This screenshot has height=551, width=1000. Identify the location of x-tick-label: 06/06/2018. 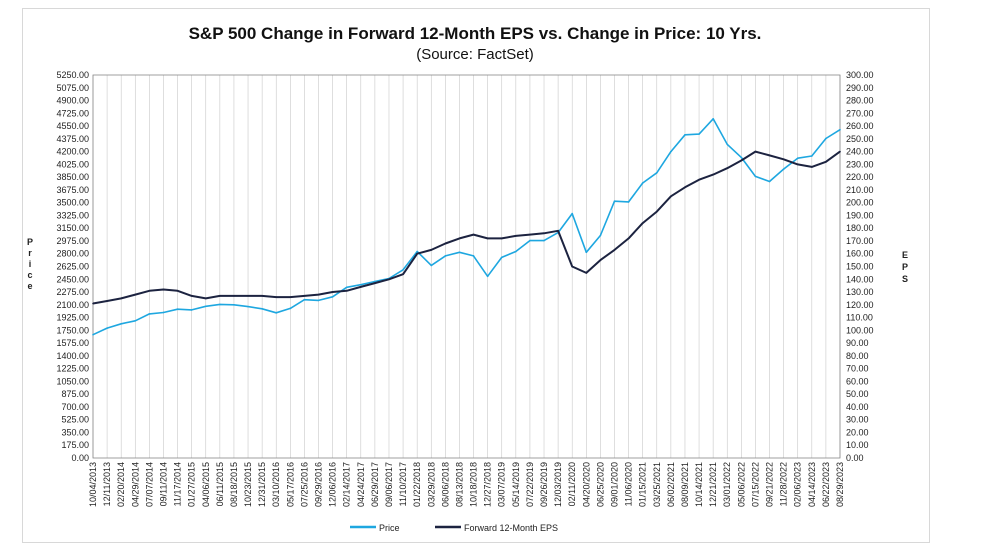
(445, 484).